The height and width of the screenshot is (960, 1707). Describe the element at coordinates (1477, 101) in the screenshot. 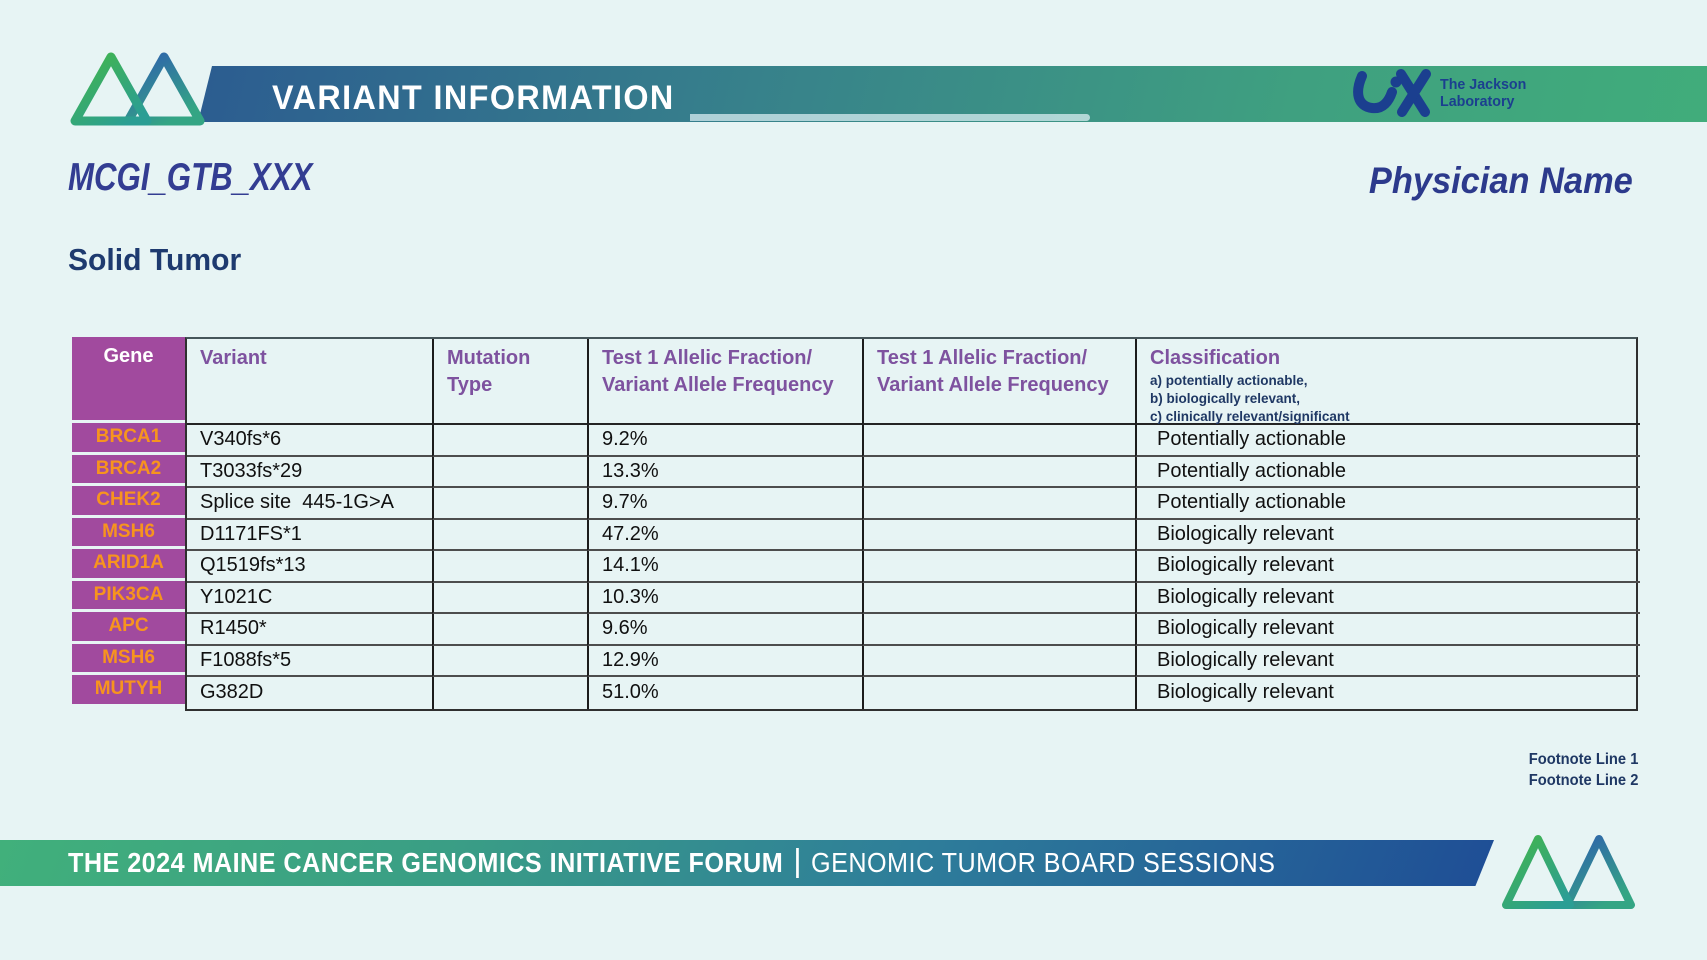

I see `jax-logo-line2: Laboratory` at that location.